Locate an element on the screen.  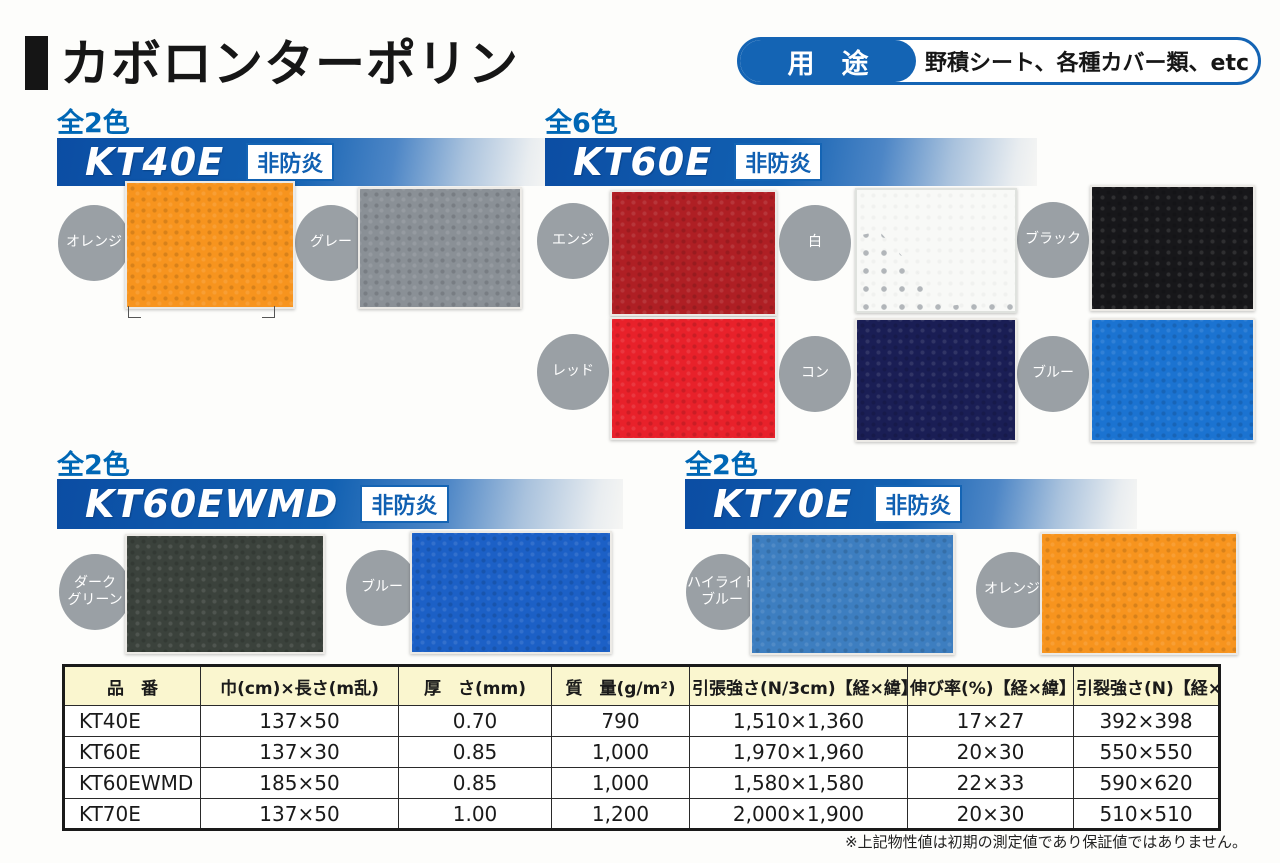
cell-tensile: 1,510×1,360 is located at coordinates (798, 721).